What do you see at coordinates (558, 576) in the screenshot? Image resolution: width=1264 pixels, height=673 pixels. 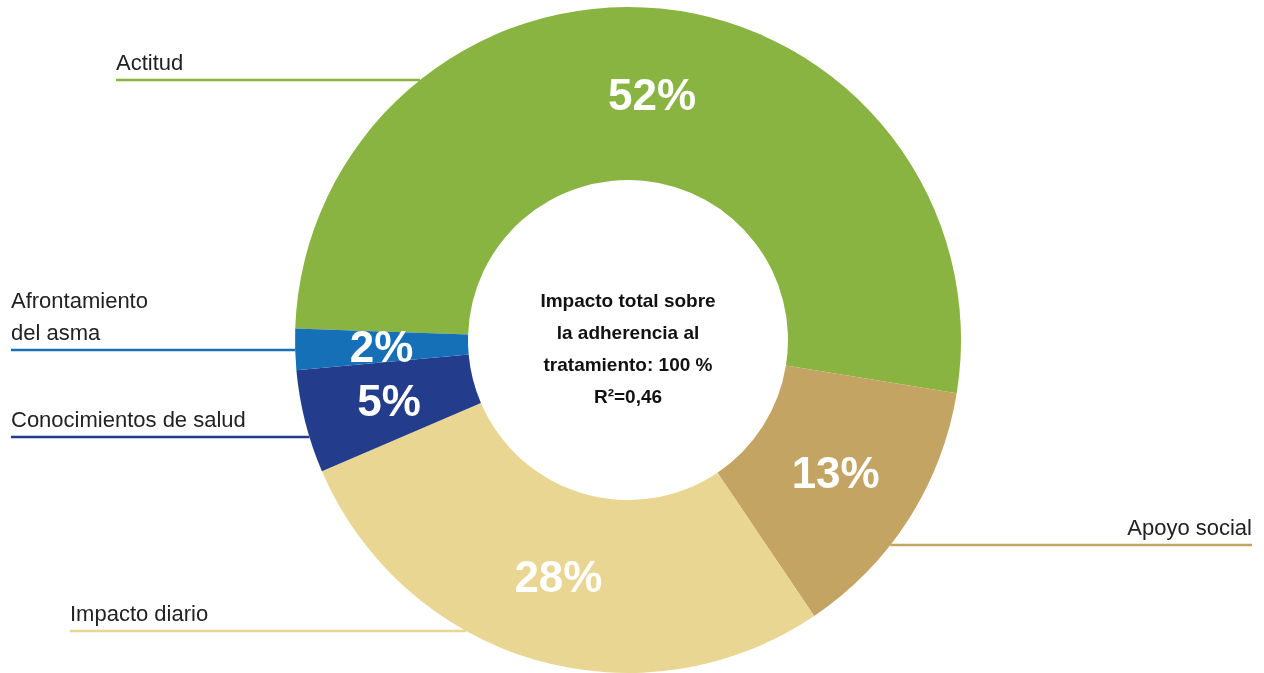 I see `data-label: 28%` at bounding box center [558, 576].